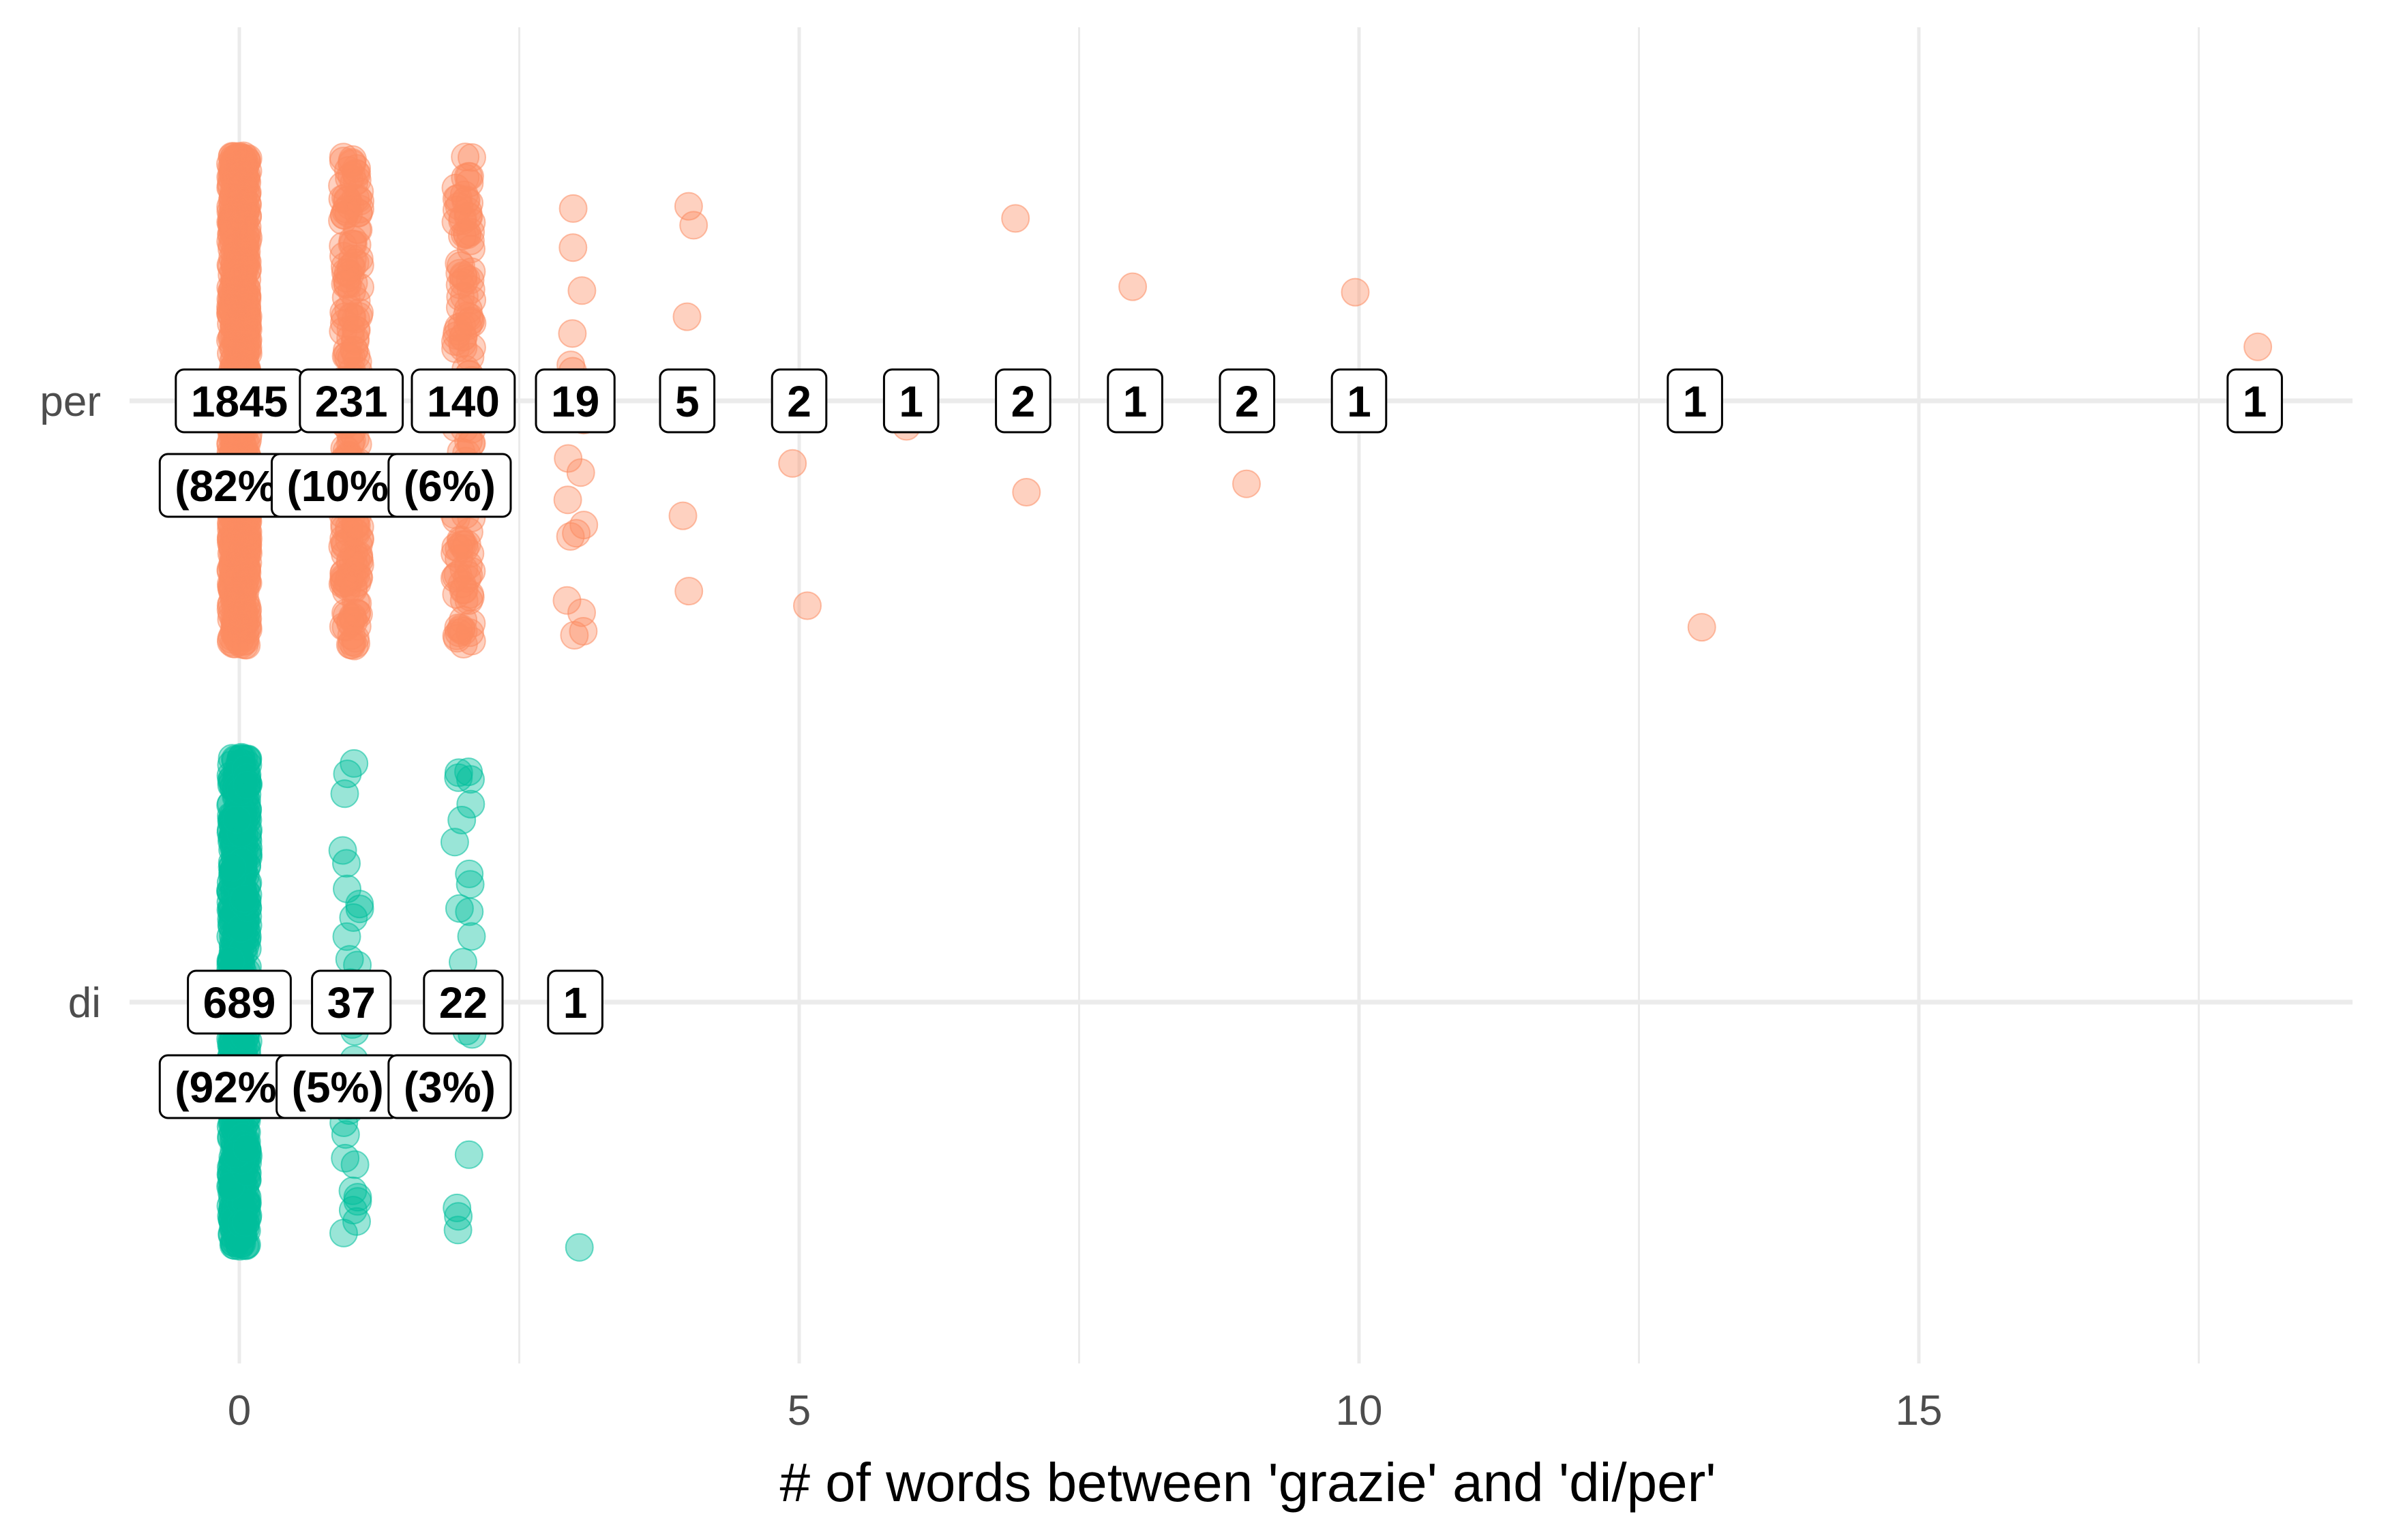 The height and width of the screenshot is (1540, 2388). I want to click on count-label-per-text: 140, so click(463, 401).